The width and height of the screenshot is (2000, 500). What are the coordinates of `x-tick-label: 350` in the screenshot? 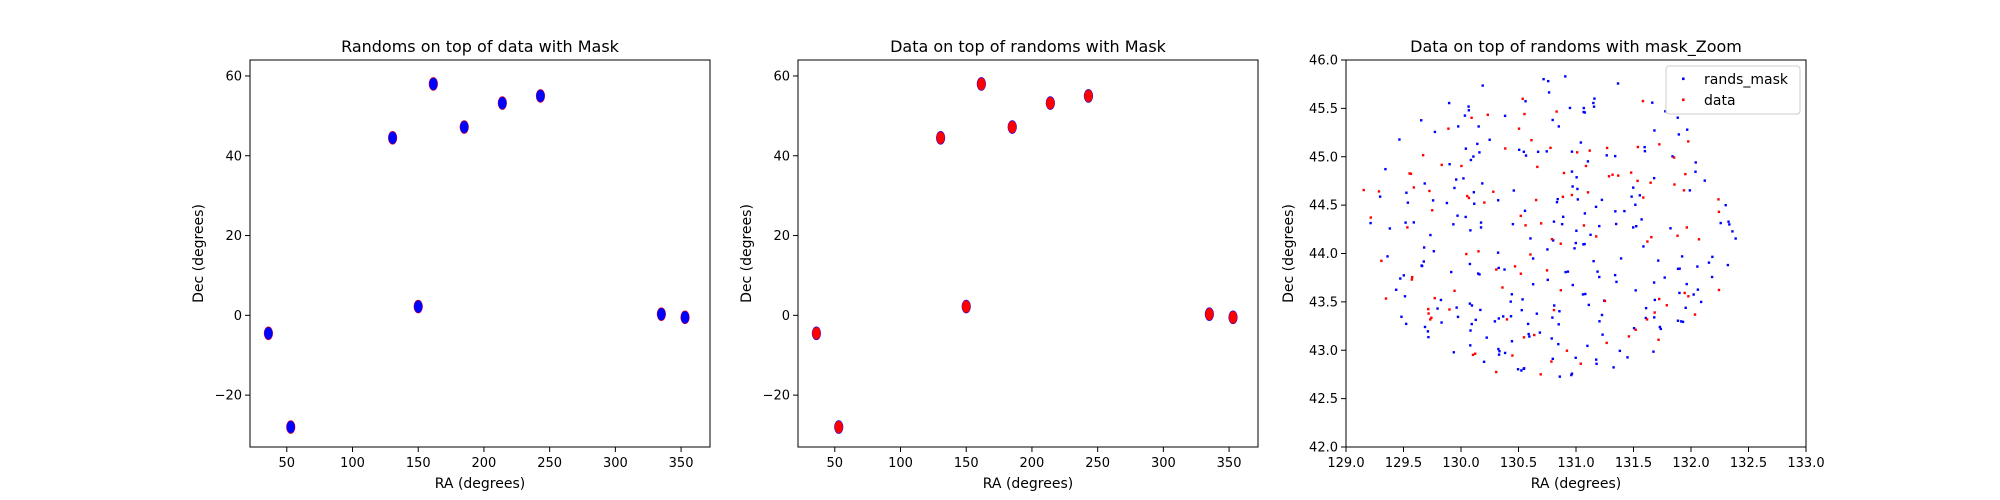 It's located at (1229, 463).